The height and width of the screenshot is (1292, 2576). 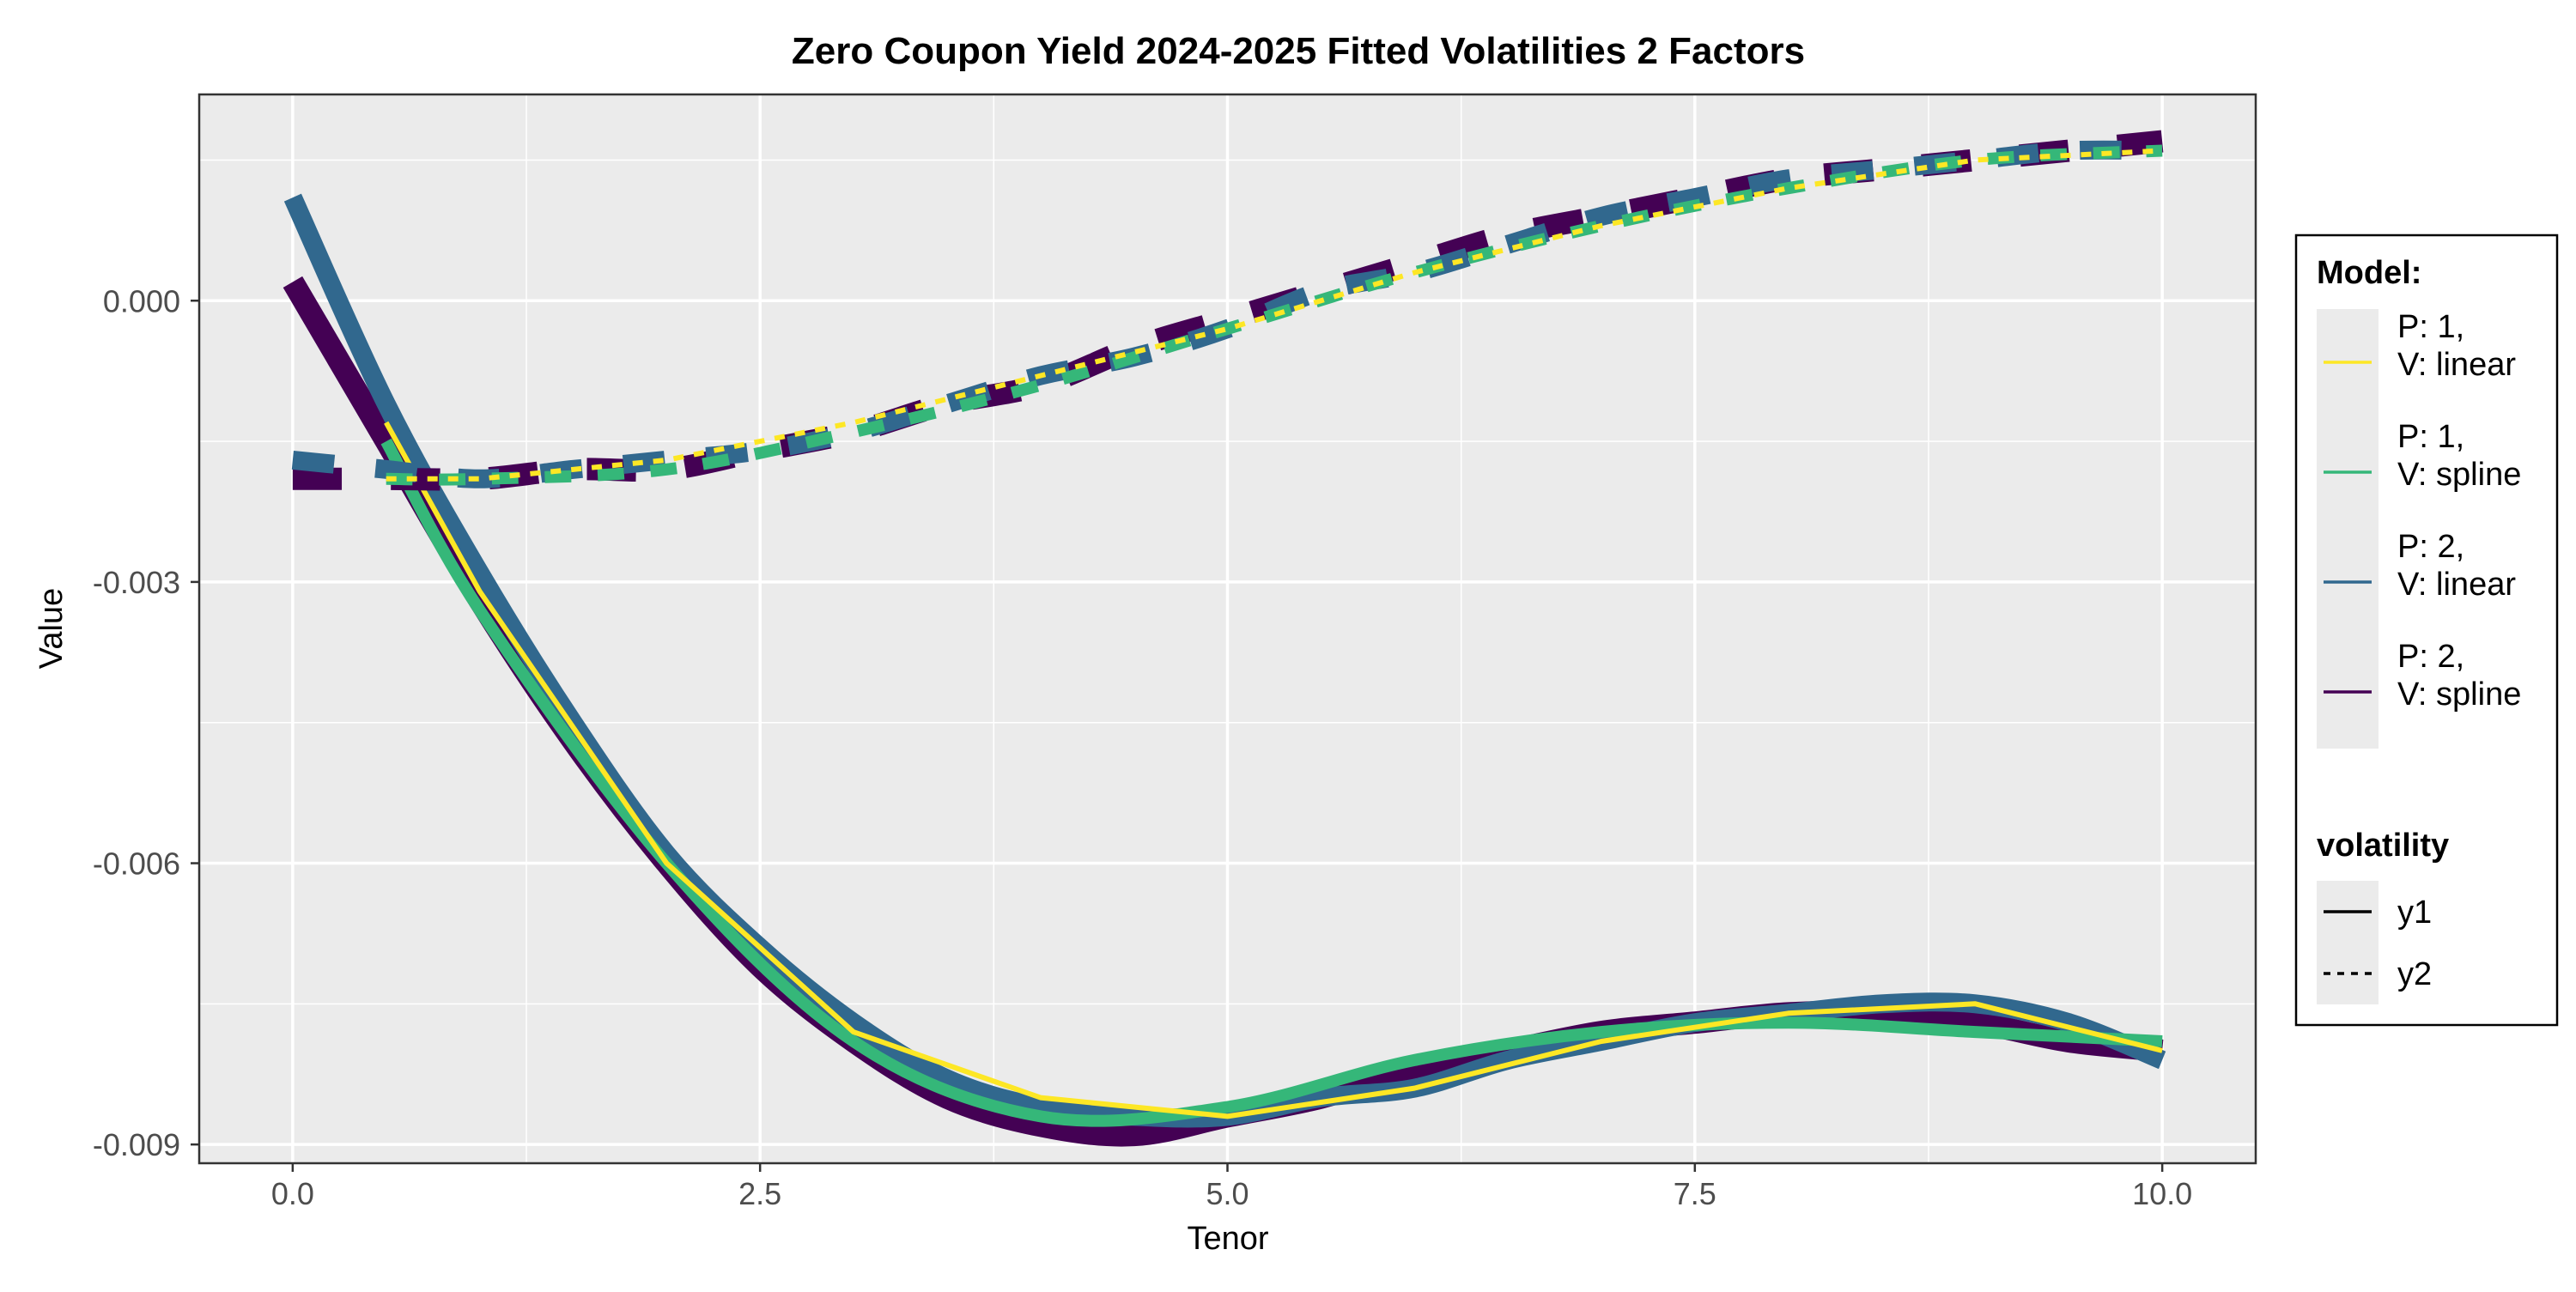 I want to click on legend-volatility-title: volatility, so click(x=2383, y=846).